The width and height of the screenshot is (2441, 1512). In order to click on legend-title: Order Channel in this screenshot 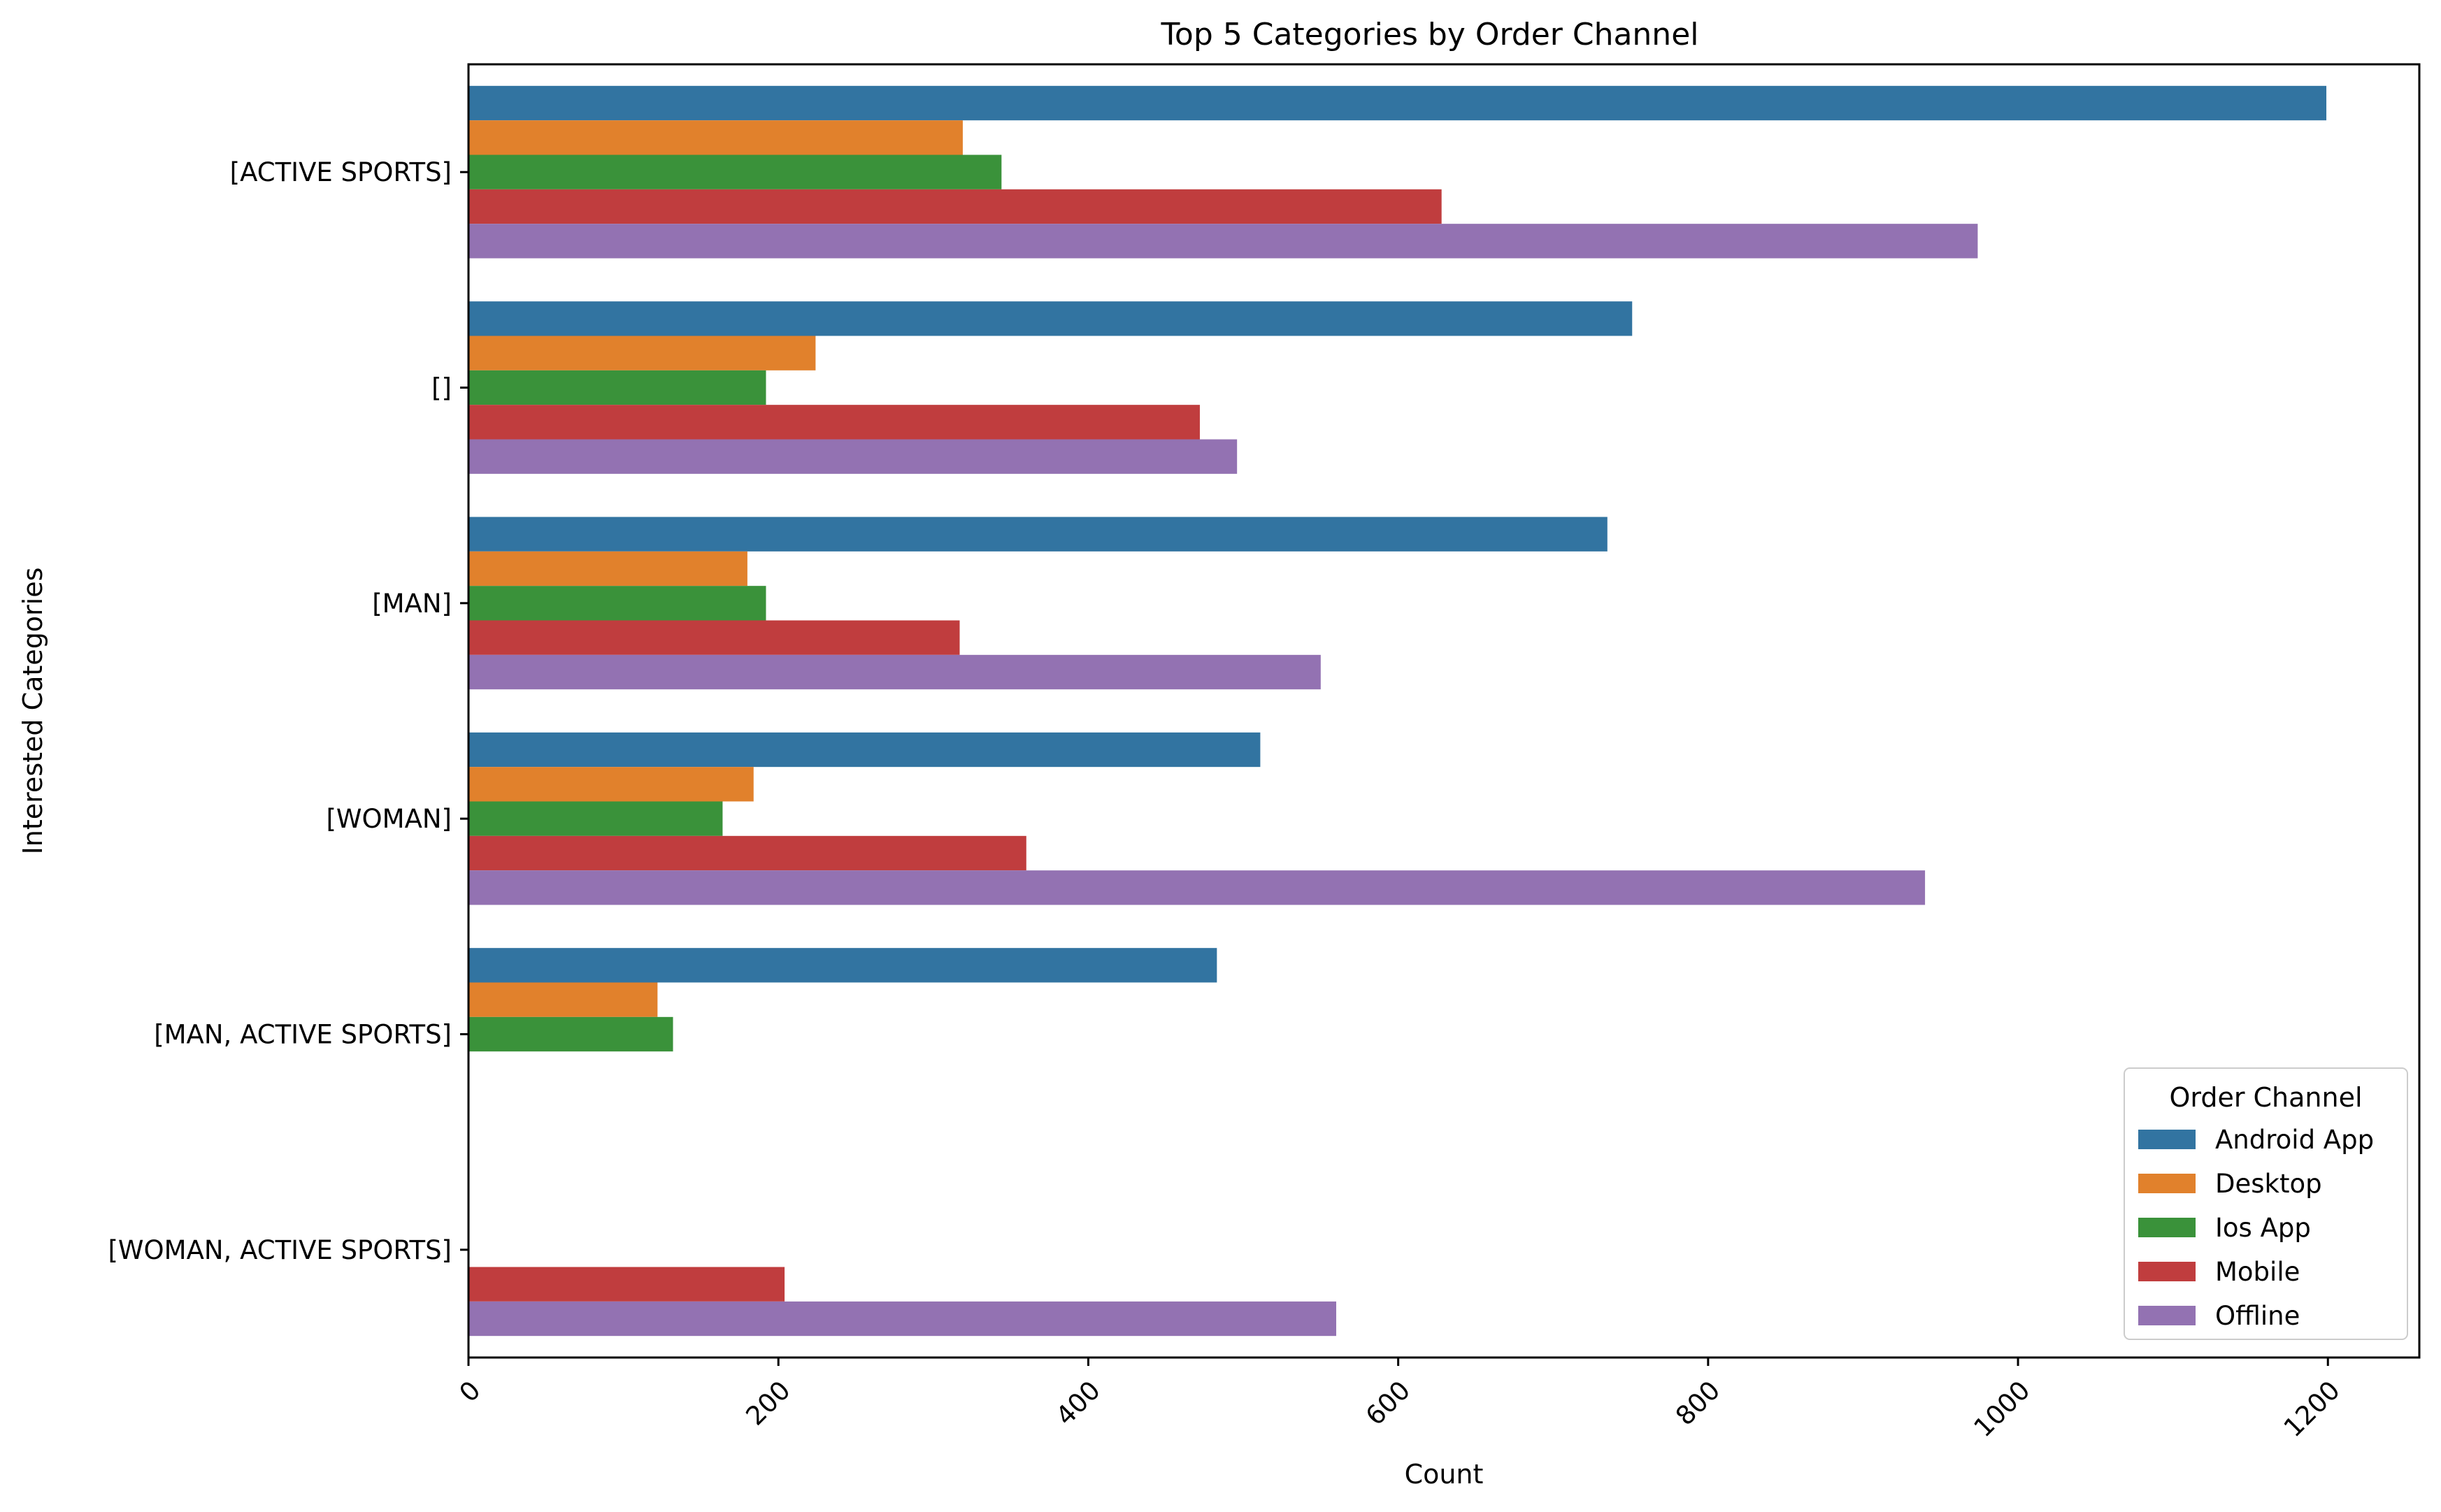, I will do `click(2265, 1097)`.